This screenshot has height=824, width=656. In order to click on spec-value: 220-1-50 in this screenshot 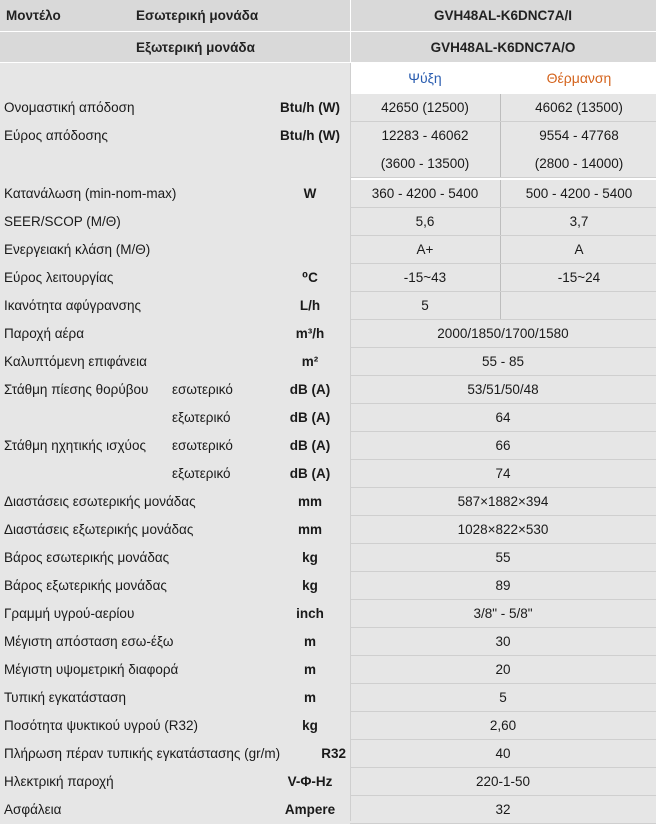, I will do `click(503, 781)`.